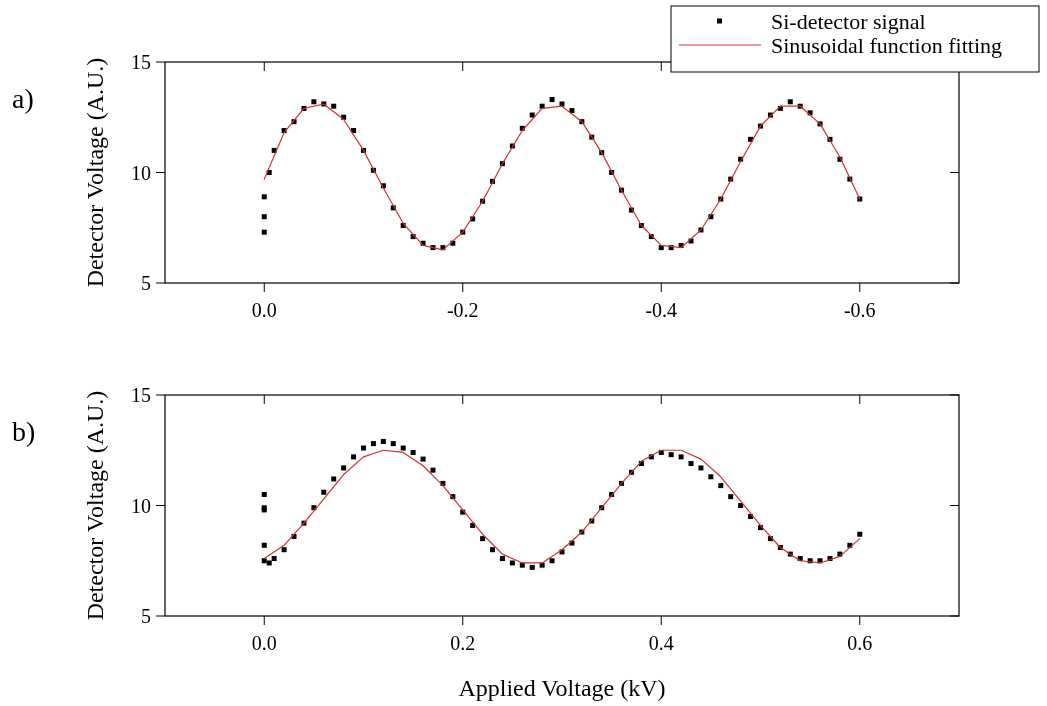 The height and width of the screenshot is (706, 1047). What do you see at coordinates (848, 21) in the screenshot?
I see `legend-label: Si-detector signal` at bounding box center [848, 21].